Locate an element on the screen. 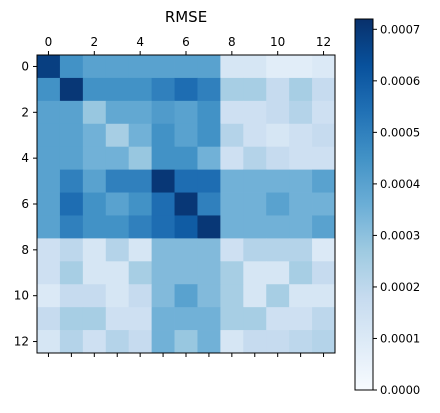 The image size is (440, 413). heatmap-cell-r2-c11 is located at coordinates (301, 112).